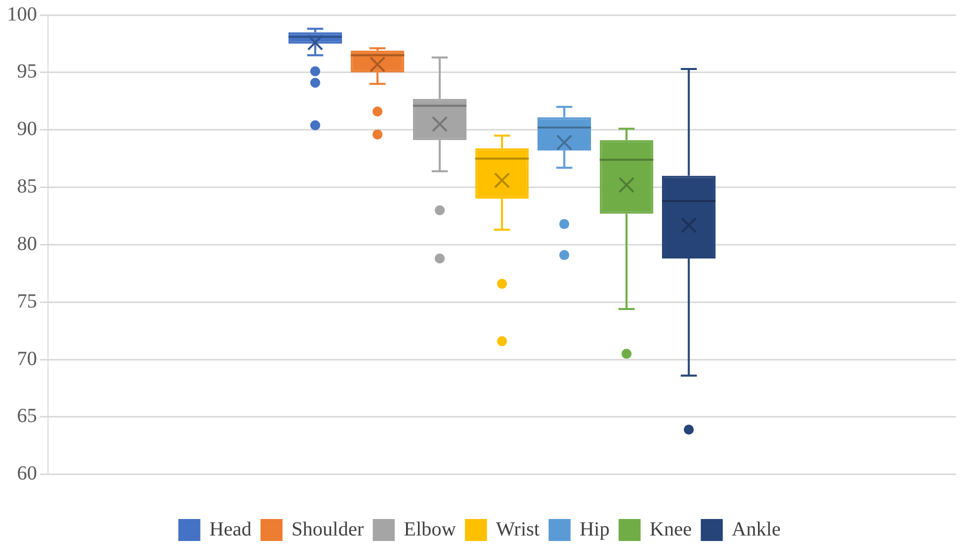  What do you see at coordinates (430, 529) in the screenshot?
I see `legend-label: Elbow` at bounding box center [430, 529].